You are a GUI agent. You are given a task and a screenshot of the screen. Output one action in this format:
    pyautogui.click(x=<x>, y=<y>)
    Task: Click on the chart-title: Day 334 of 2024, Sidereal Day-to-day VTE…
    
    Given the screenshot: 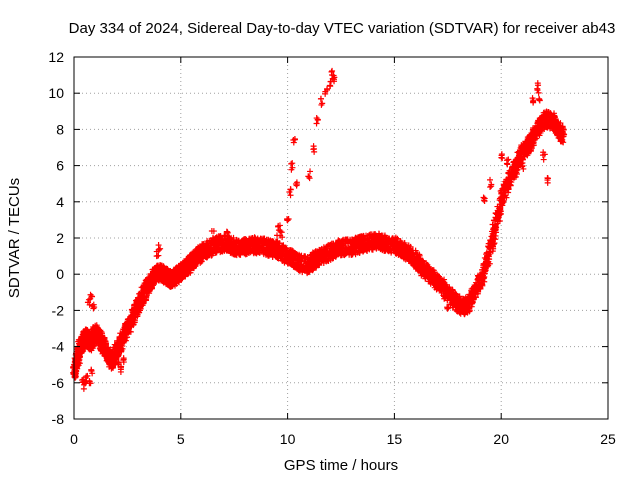 What is the action you would take?
    pyautogui.click(x=342, y=28)
    